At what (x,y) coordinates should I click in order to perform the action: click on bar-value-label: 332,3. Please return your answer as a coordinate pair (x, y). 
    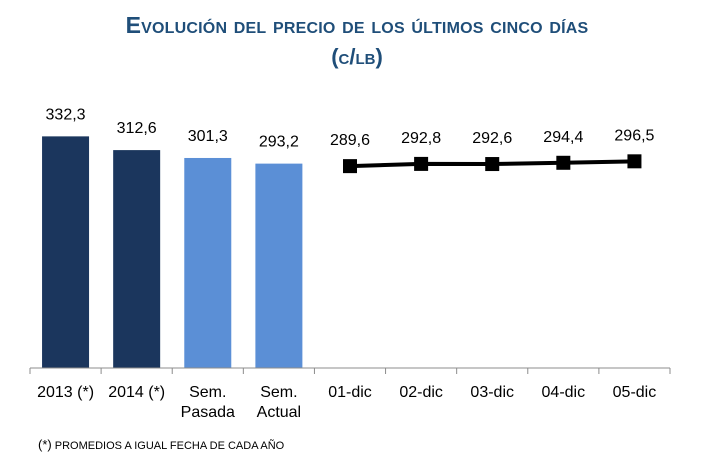
    Looking at the image, I should click on (66, 114).